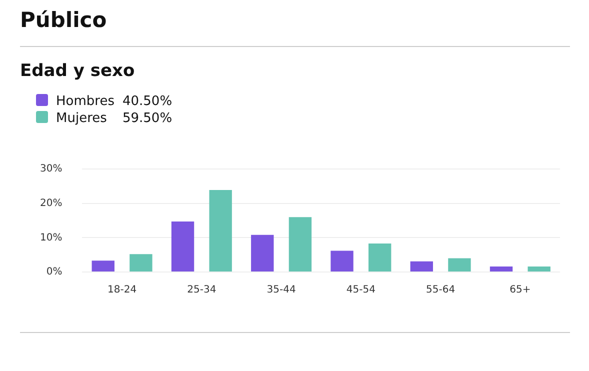  Describe the element at coordinates (147, 118) in the screenshot. I see `text: 59.50%` at that location.